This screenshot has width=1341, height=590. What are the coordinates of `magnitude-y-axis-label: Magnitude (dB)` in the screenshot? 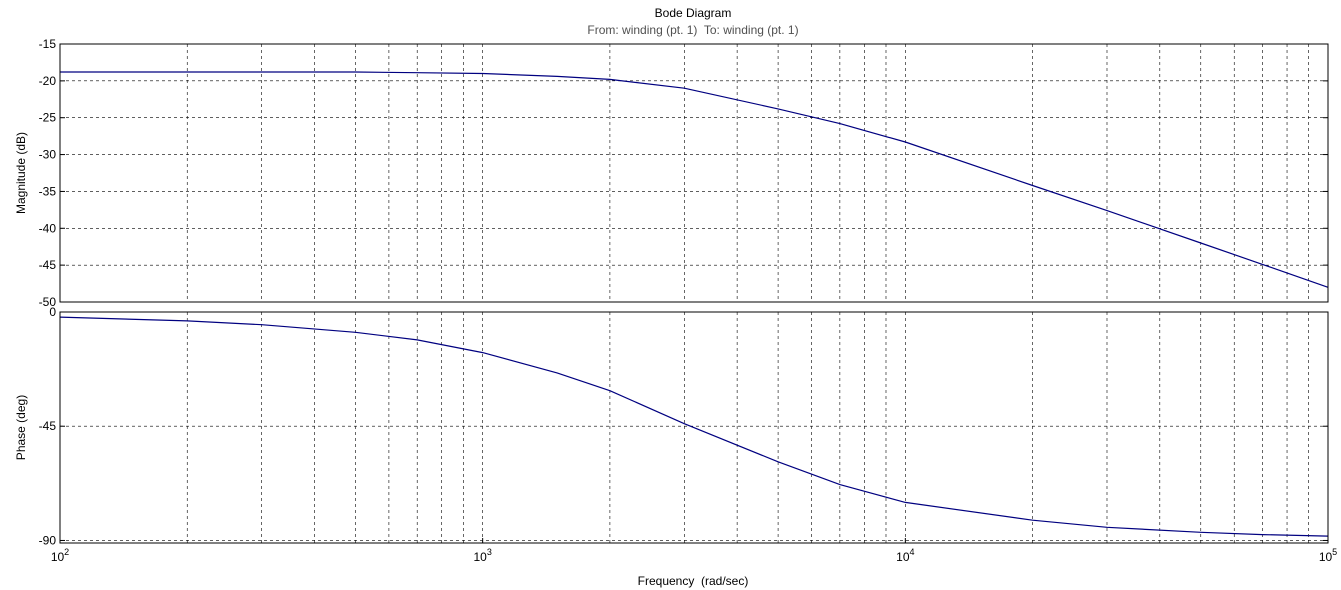 It's located at (21, 173).